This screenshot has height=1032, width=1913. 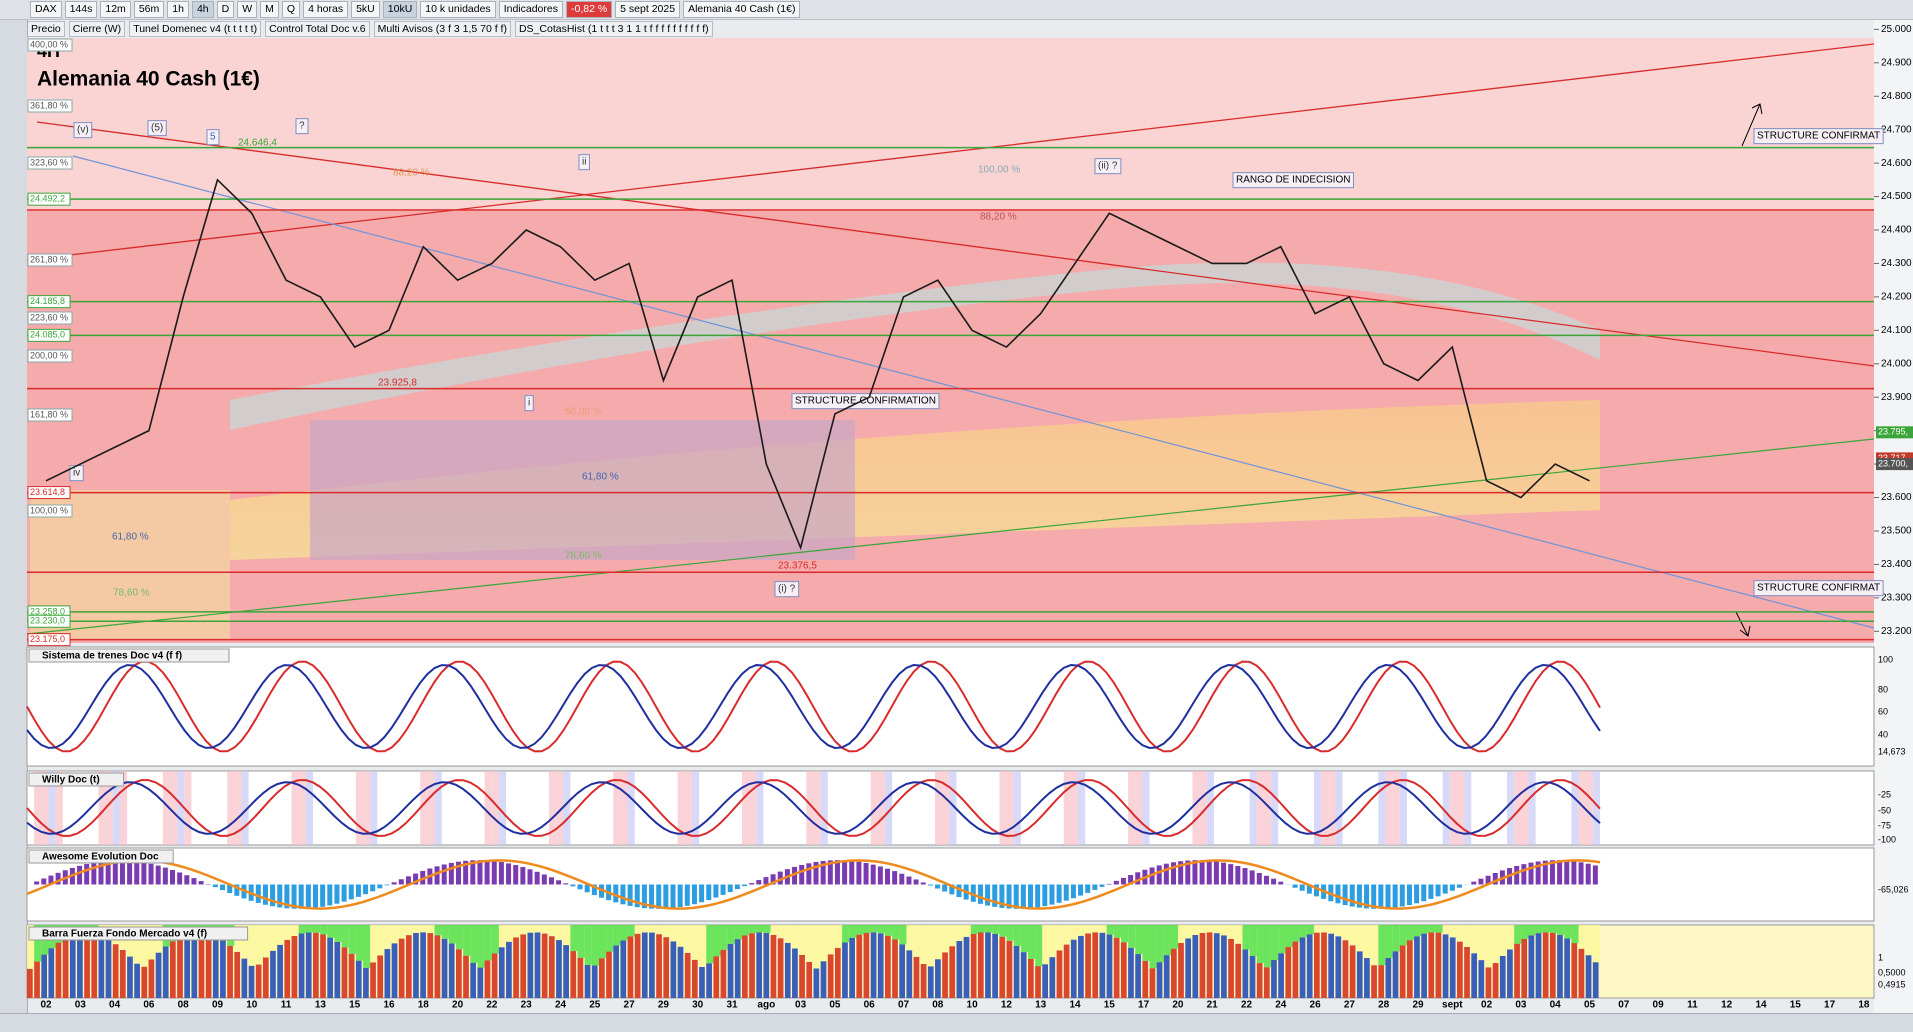 What do you see at coordinates (583, 412) in the screenshot?
I see `annotation: 50,00 %` at bounding box center [583, 412].